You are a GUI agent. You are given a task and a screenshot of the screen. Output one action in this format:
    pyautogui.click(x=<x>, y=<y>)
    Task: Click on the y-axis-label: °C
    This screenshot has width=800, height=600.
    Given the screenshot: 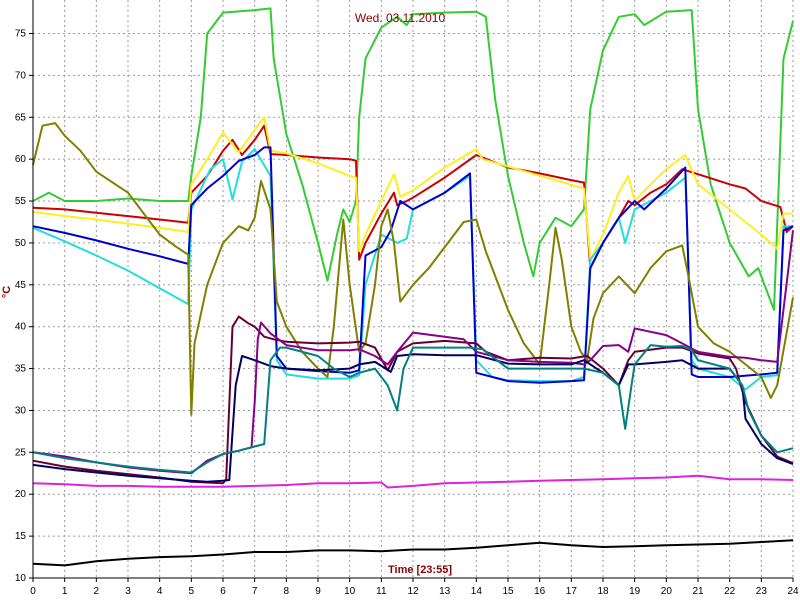 What is the action you would take?
    pyautogui.click(x=7, y=292)
    